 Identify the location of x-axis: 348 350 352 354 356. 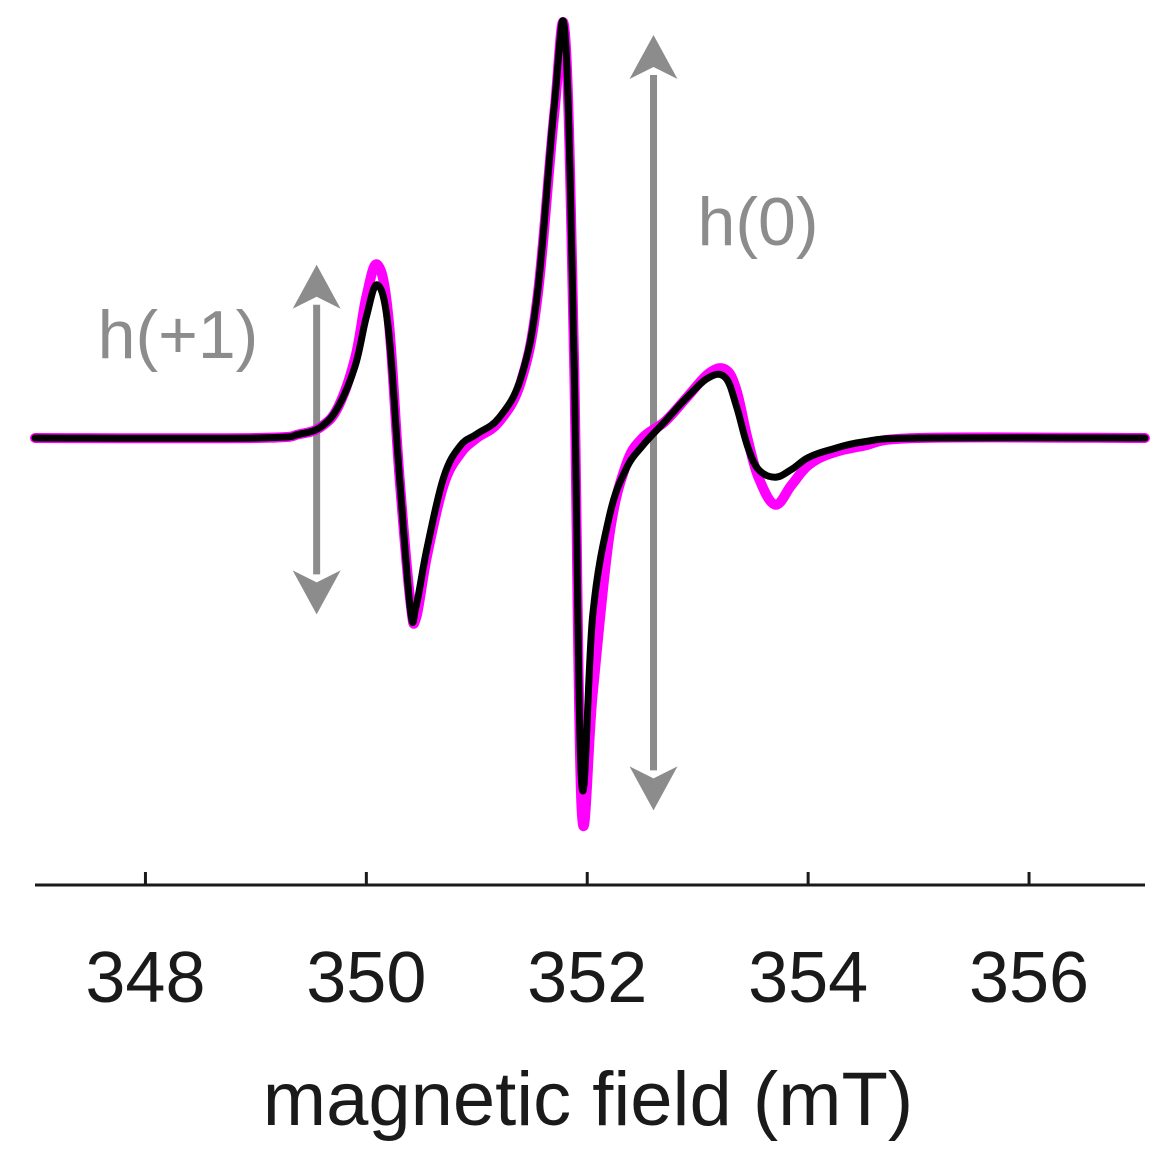
(590, 945).